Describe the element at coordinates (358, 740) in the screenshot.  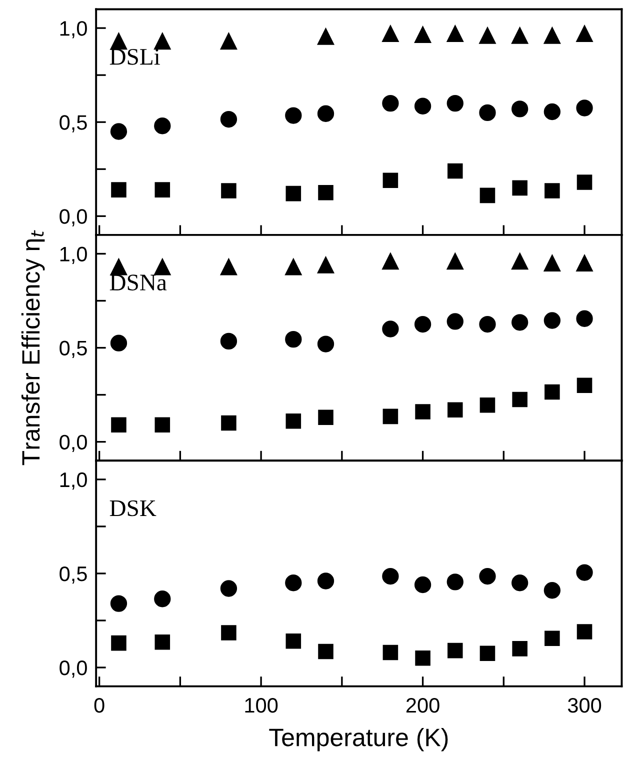
I see `x-axis-title: Temperature (K)` at that location.